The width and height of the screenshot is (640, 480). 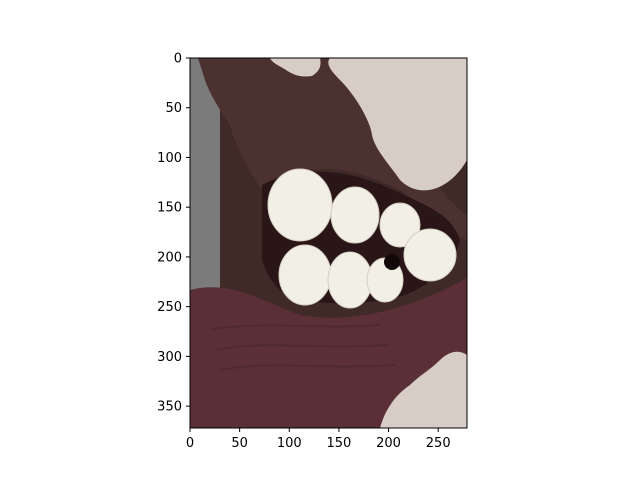 What do you see at coordinates (289, 443) in the screenshot?
I see `x-tick-label: 100` at bounding box center [289, 443].